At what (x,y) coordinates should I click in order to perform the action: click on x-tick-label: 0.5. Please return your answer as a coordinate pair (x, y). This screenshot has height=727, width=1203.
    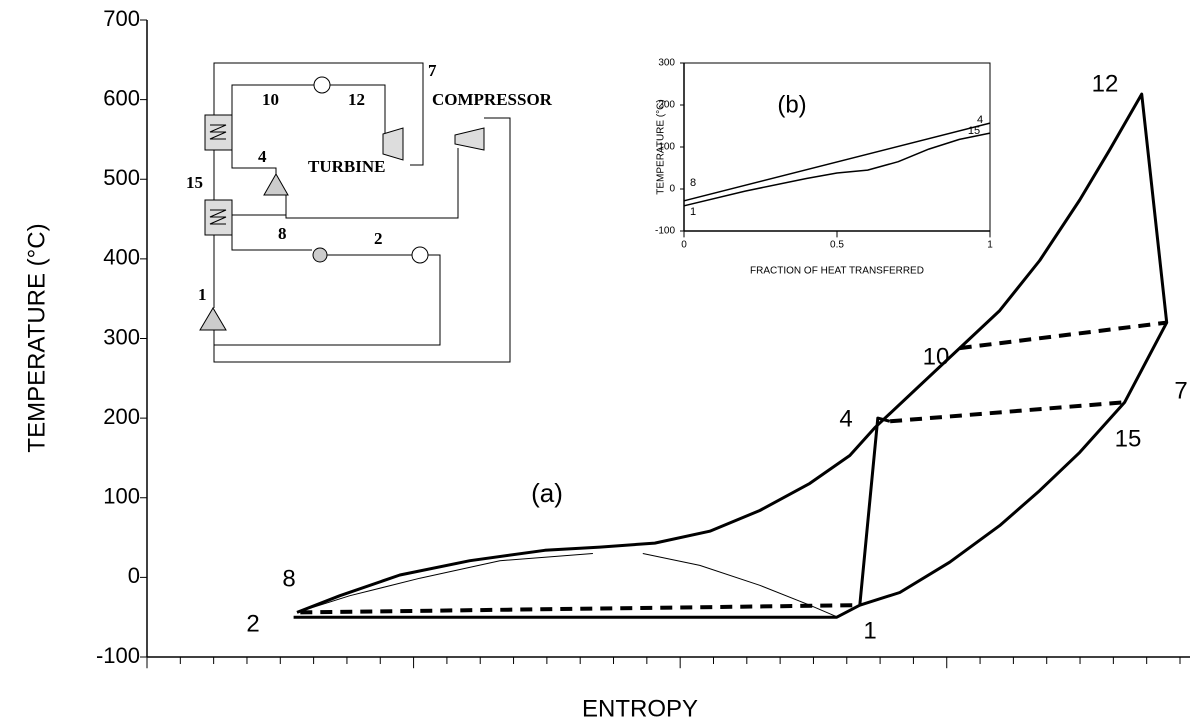
    Looking at the image, I should click on (837, 245).